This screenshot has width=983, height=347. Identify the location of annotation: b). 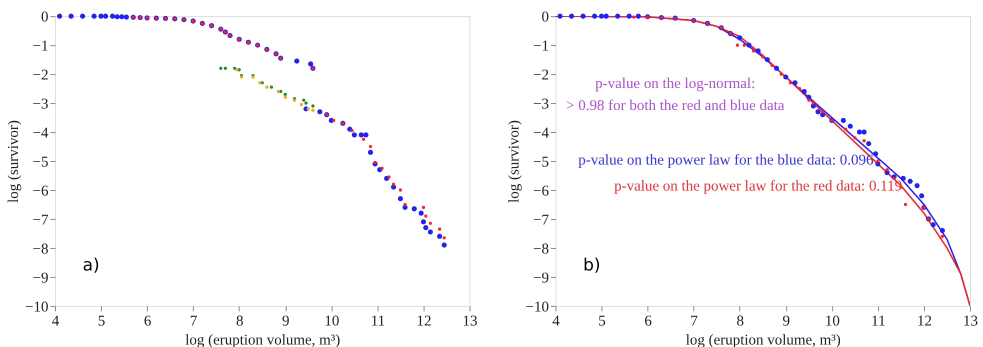
(591, 265).